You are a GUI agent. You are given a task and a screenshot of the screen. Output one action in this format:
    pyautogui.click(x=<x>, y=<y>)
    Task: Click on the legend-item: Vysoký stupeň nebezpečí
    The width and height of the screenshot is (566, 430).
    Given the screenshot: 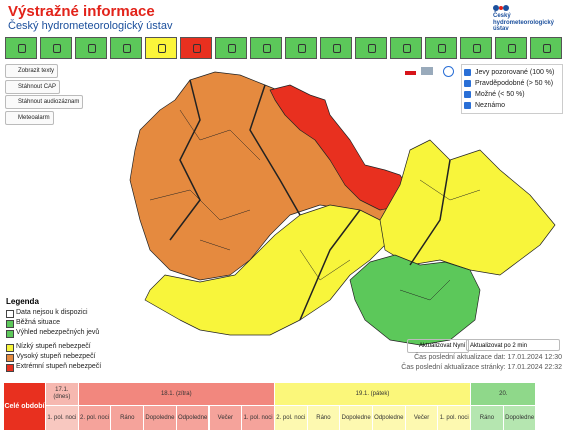 What is the action you would take?
    pyautogui.click(x=53, y=357)
    